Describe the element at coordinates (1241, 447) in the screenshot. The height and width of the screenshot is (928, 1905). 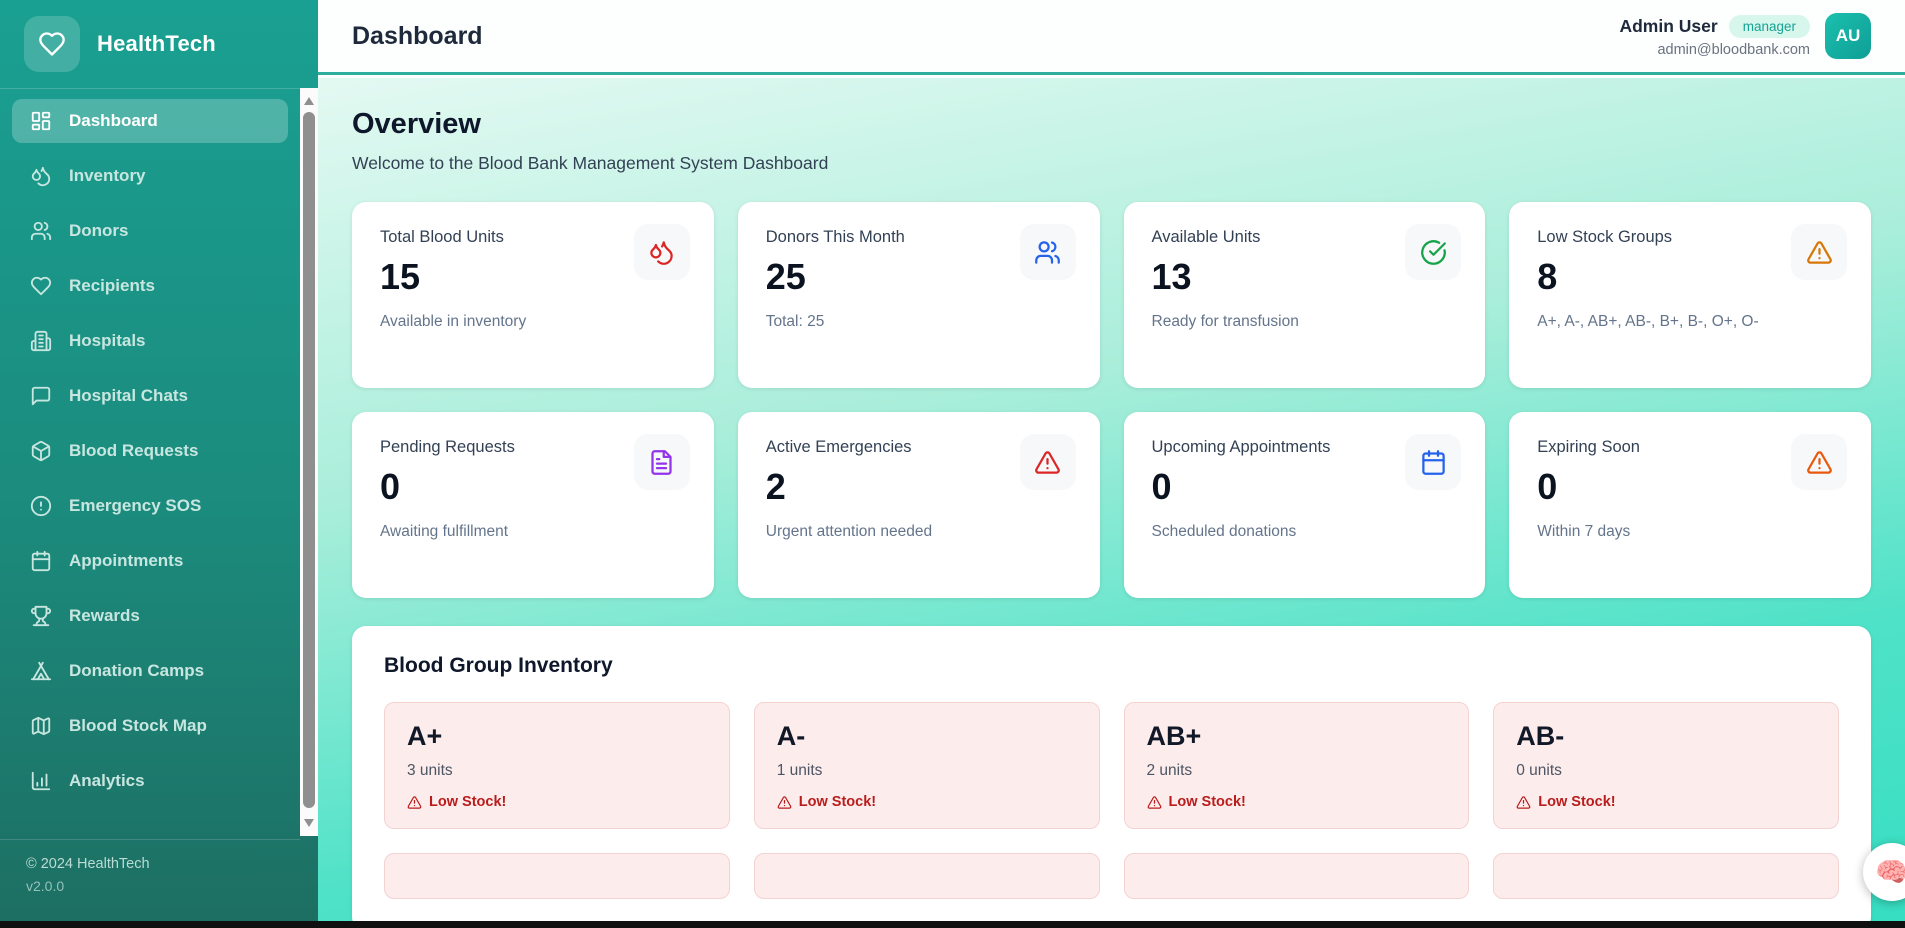
I see `stat-label: Upcoming Appointments` at that location.